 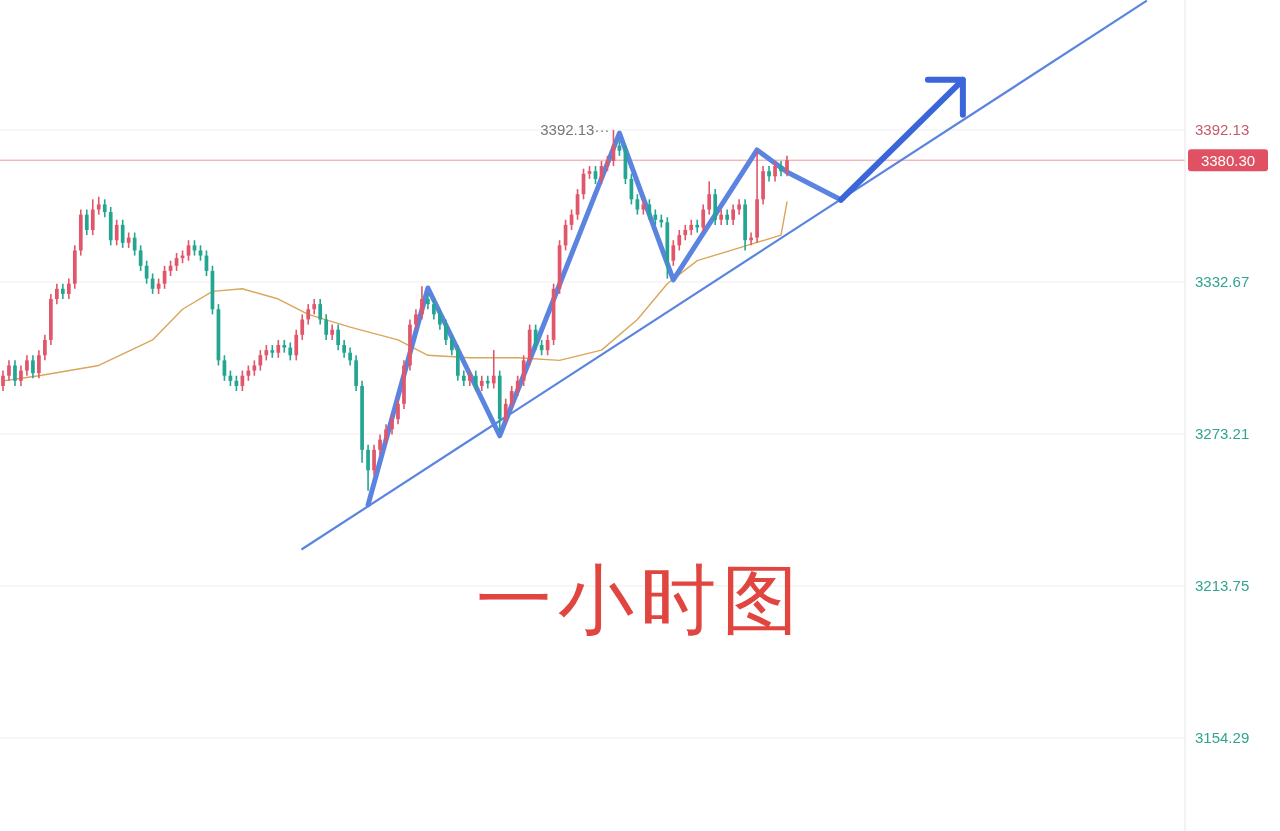 I want to click on y-tick-label: 3213.75, so click(x=1222, y=586).